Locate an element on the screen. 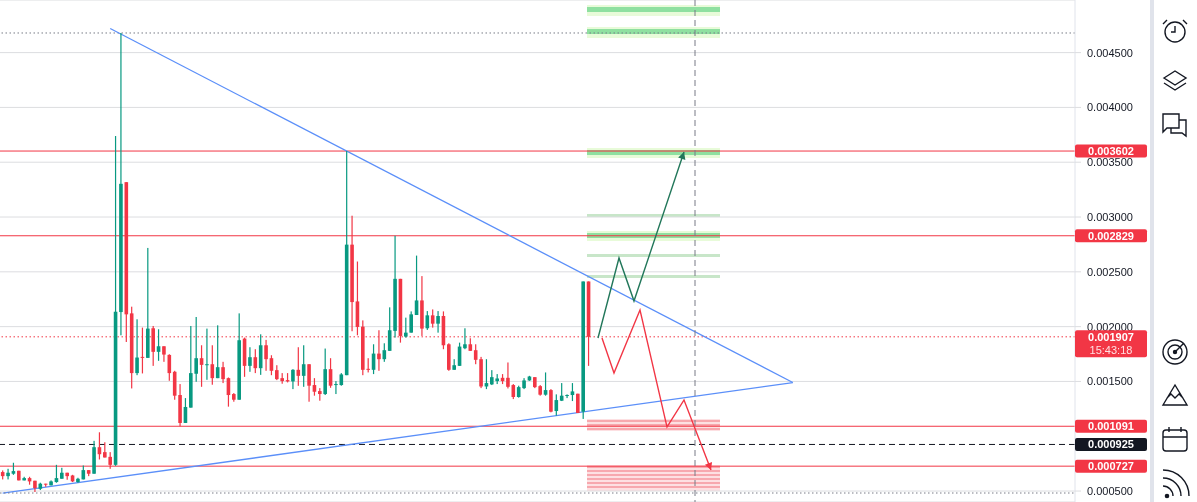 Image resolution: width=1197 pixels, height=502 pixels. ref-line-label: 0.001091 is located at coordinates (1111, 426).